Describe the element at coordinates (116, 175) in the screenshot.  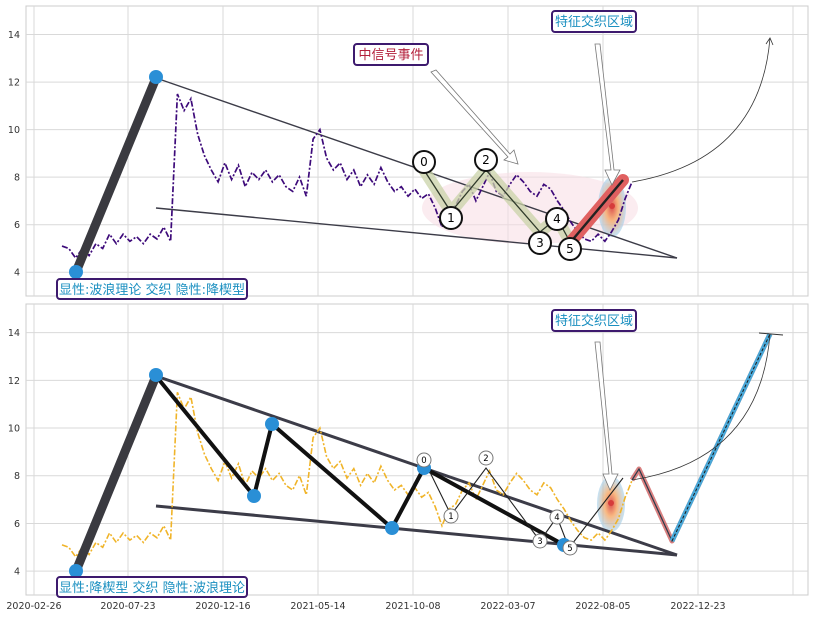
I see `impulse-leg` at that location.